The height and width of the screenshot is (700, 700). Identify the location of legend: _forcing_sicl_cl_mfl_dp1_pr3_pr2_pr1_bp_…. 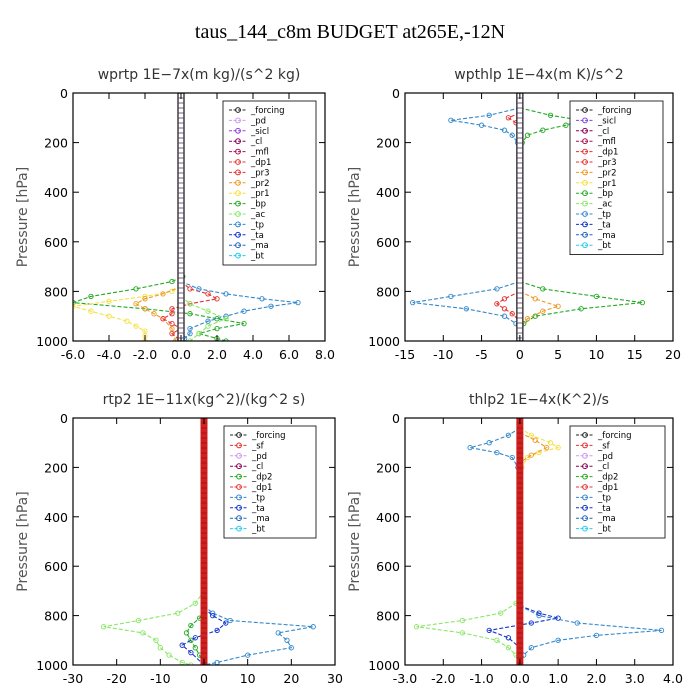
(616, 178).